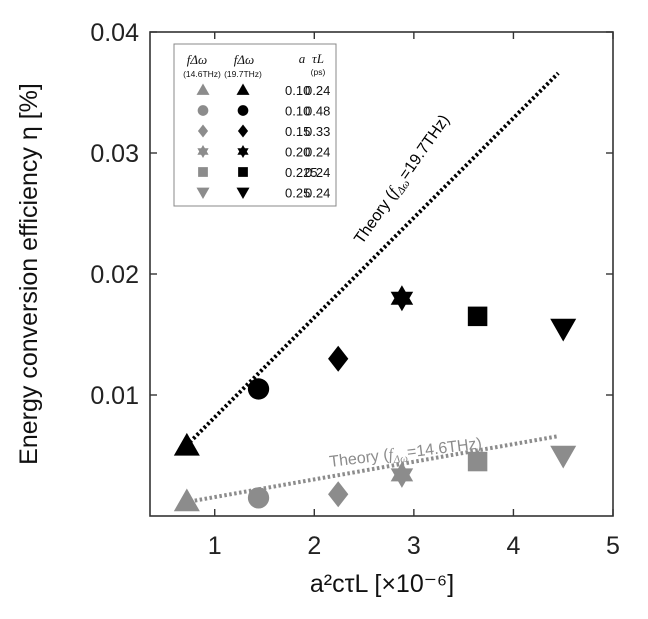  Describe the element at coordinates (297, 193) in the screenshot. I see `legend-a-value: 0.25` at that location.